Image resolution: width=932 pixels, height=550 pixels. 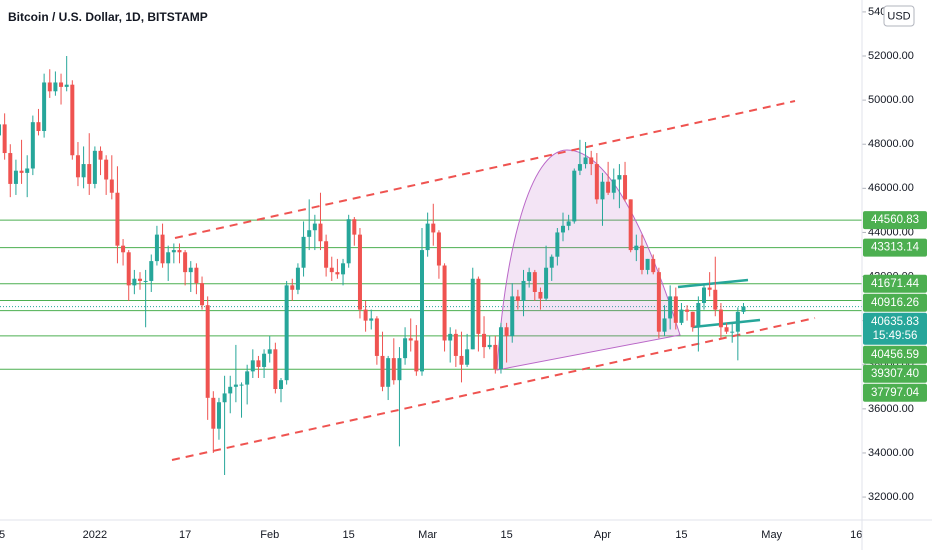 What do you see at coordinates (891, 409) in the screenshot?
I see `y-tick-label: 36000.00` at bounding box center [891, 409].